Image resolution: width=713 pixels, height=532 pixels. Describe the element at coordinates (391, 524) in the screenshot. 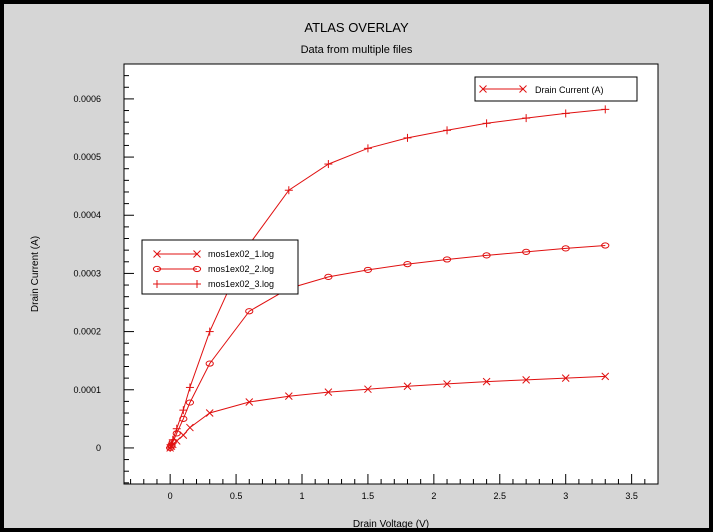

I see `x-axis-label: Drain Voltage (V)` at that location.